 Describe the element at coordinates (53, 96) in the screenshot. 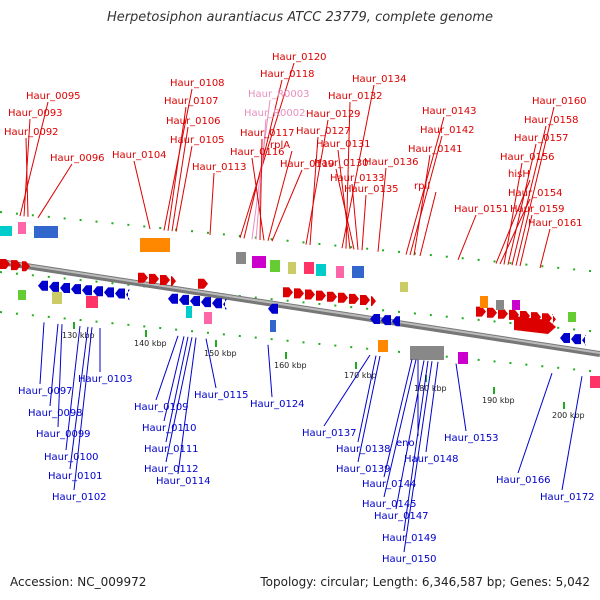

I see `gene-label-haur-0095: Haur_0095` at that location.